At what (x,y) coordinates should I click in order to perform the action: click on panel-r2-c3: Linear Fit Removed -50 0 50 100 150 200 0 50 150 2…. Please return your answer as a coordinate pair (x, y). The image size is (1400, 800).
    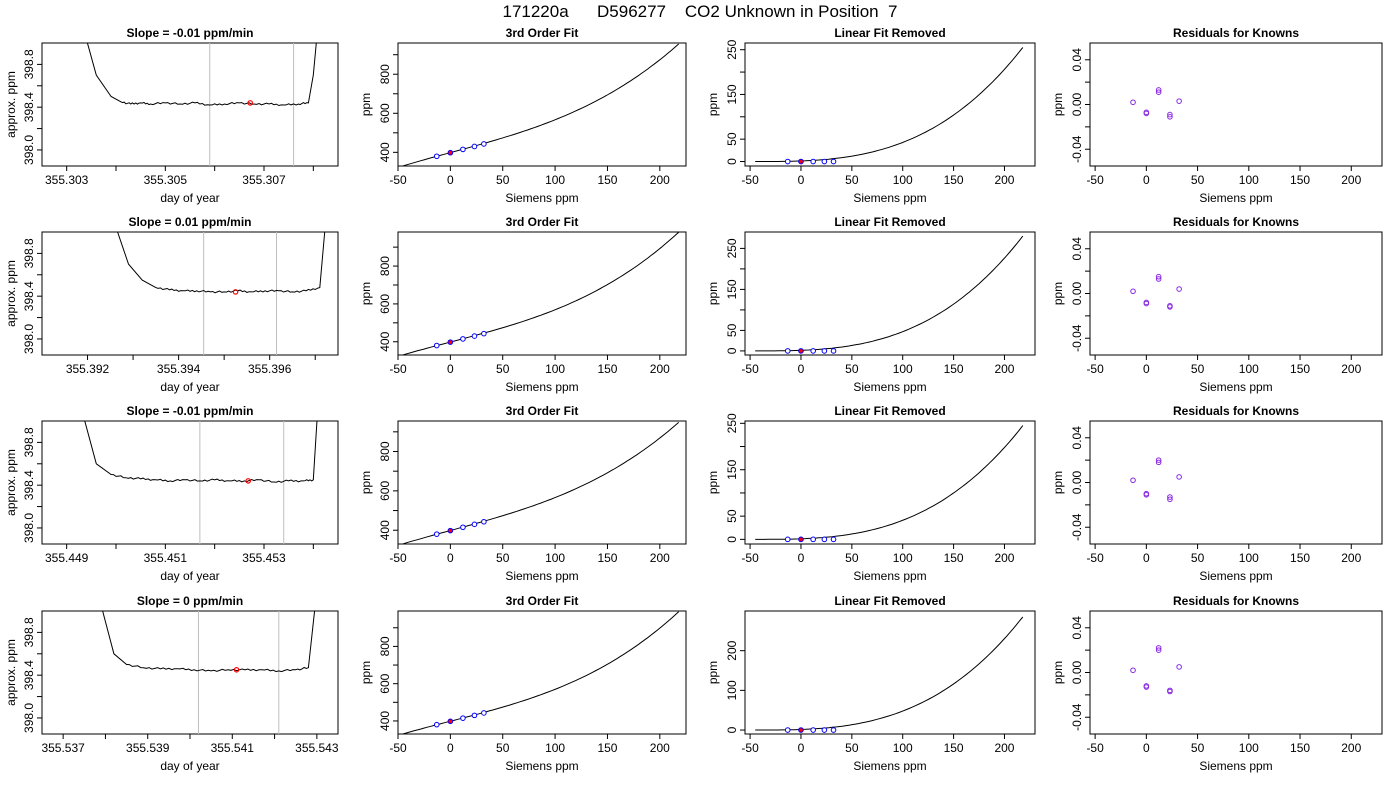
    Looking at the image, I should click on (871, 304).